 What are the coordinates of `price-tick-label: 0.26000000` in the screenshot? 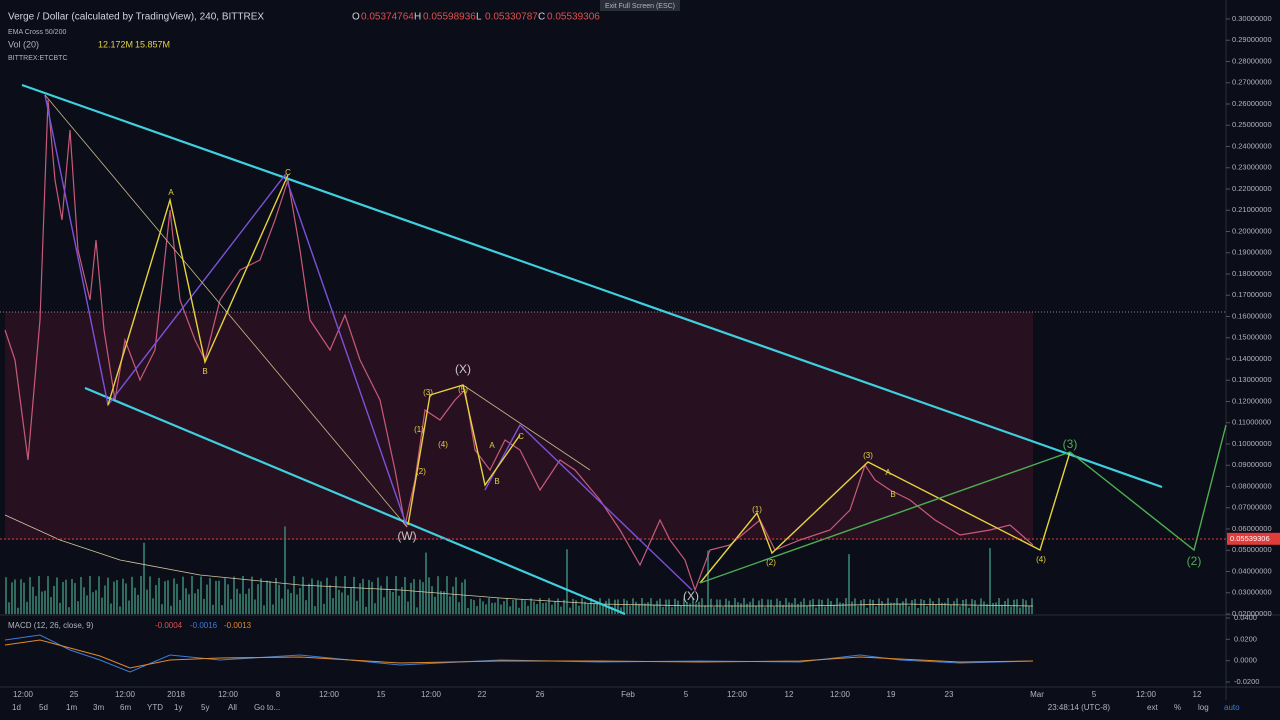 It's located at (1252, 103).